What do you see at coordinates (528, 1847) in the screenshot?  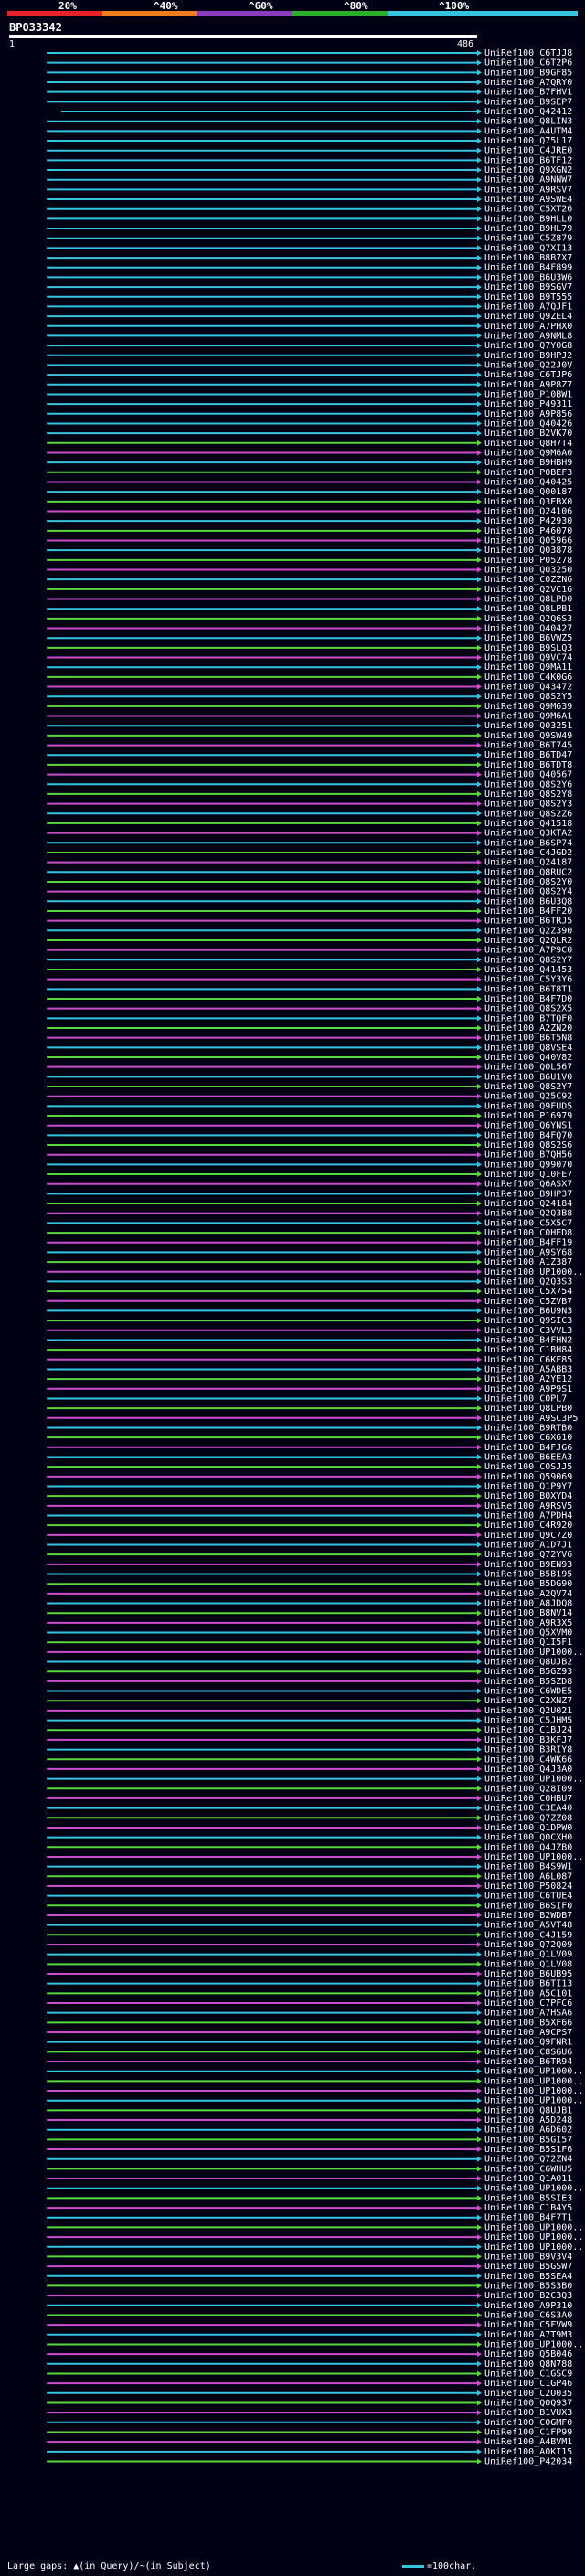 I see `hit-accession: UniRef100_Q4JZB0` at bounding box center [528, 1847].